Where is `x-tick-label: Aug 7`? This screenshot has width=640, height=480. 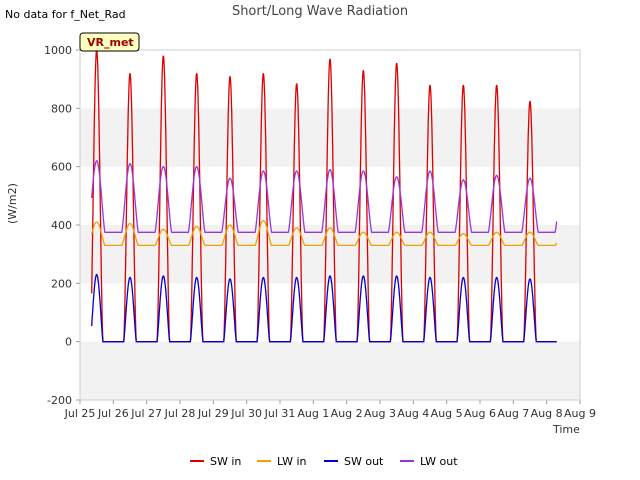
x-tick-label: Aug 7 is located at coordinates (513, 413).